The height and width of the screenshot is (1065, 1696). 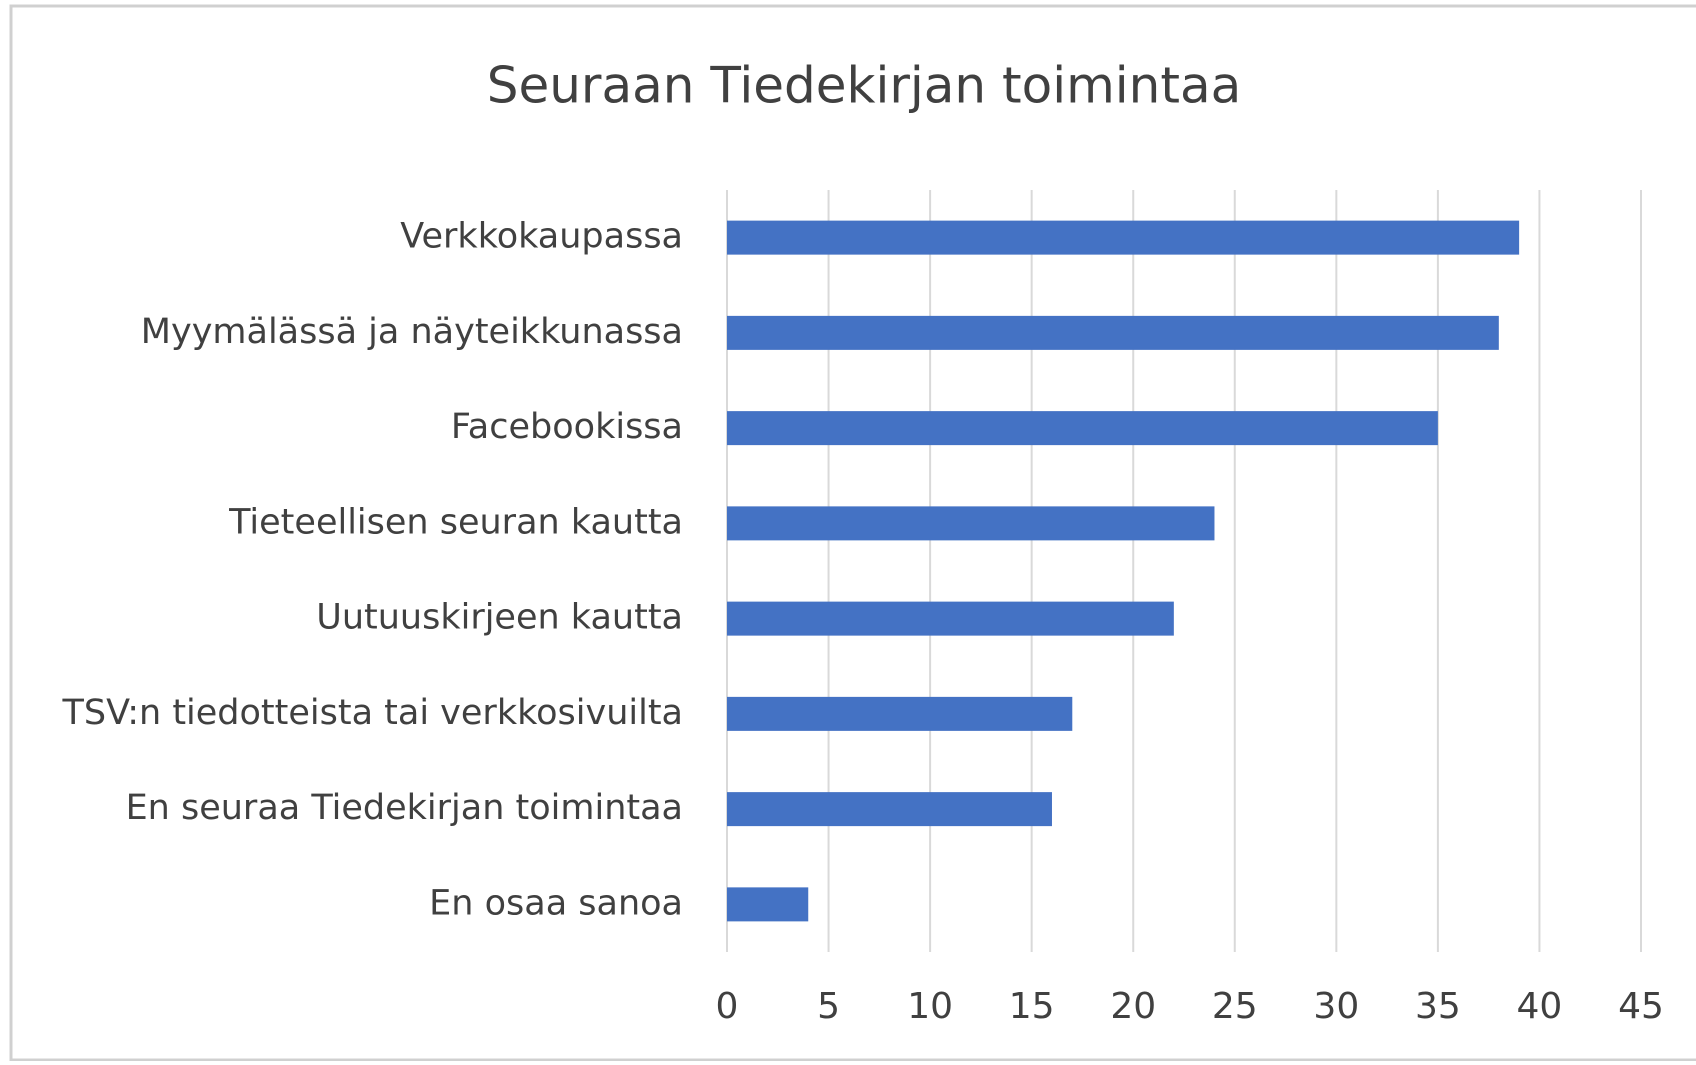 I want to click on x-tick-label: 20, so click(x=1133, y=1006).